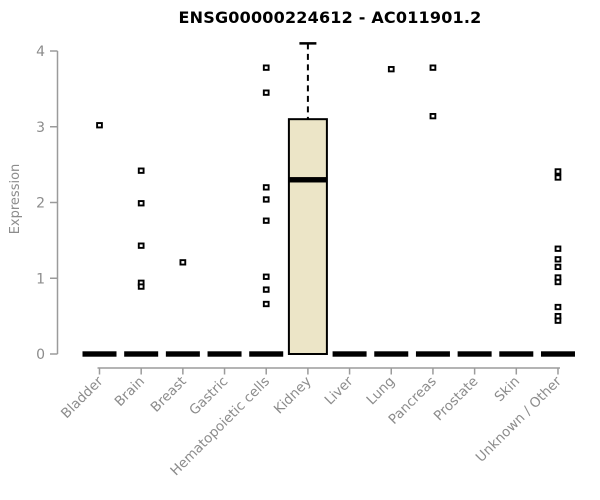  I want to click on x-tick-label: Skin, so click(508, 390).